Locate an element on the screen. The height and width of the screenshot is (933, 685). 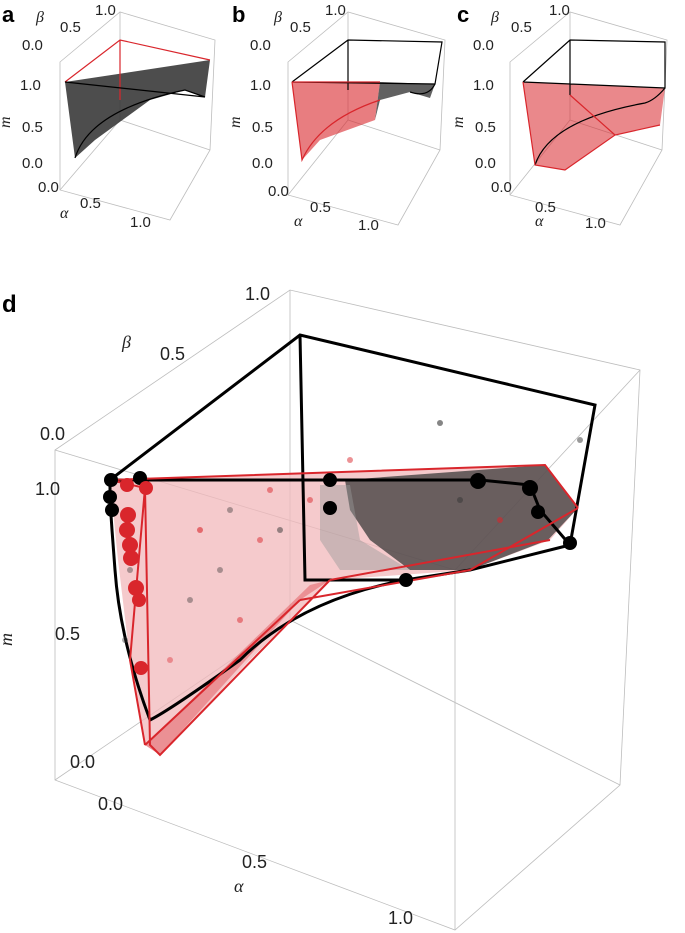
m-label-c: m is located at coordinates (458, 122).